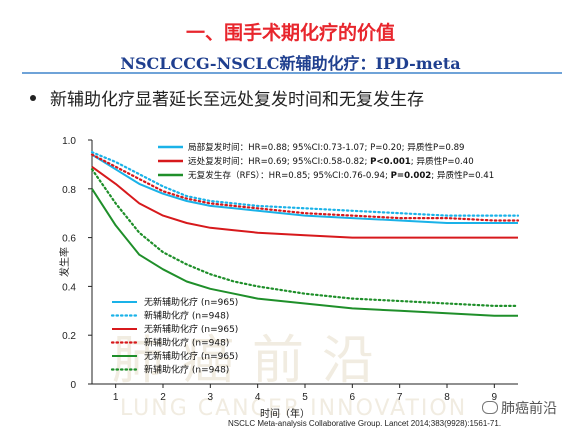 This screenshot has height=436, width=581. What do you see at coordinates (64, 262) in the screenshot?
I see `y-axis-label: 发生率` at bounding box center [64, 262].